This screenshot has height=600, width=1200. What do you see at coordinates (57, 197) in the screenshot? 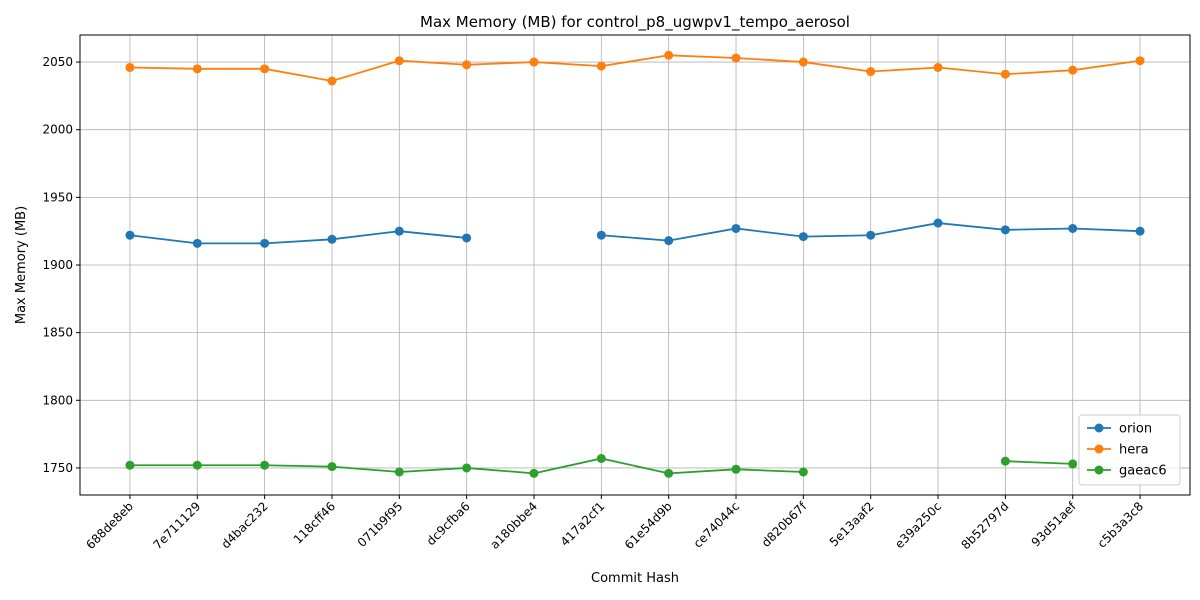
I see `y-tick-label: 1950` at bounding box center [57, 197].